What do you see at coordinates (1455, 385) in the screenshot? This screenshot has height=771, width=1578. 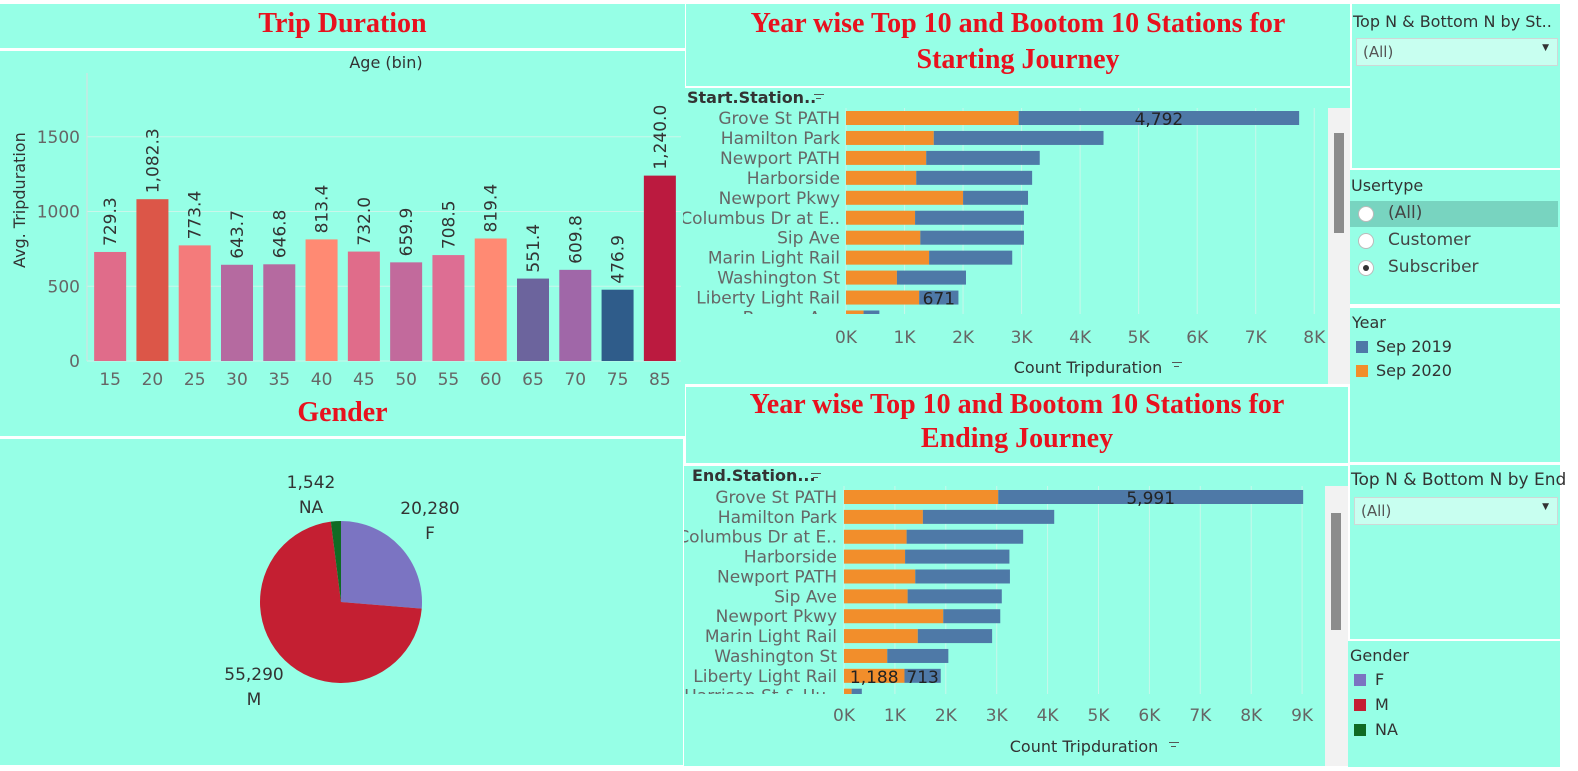 I see `year-legend-panel: Year Sep 2019 Sep 2020` at bounding box center [1455, 385].